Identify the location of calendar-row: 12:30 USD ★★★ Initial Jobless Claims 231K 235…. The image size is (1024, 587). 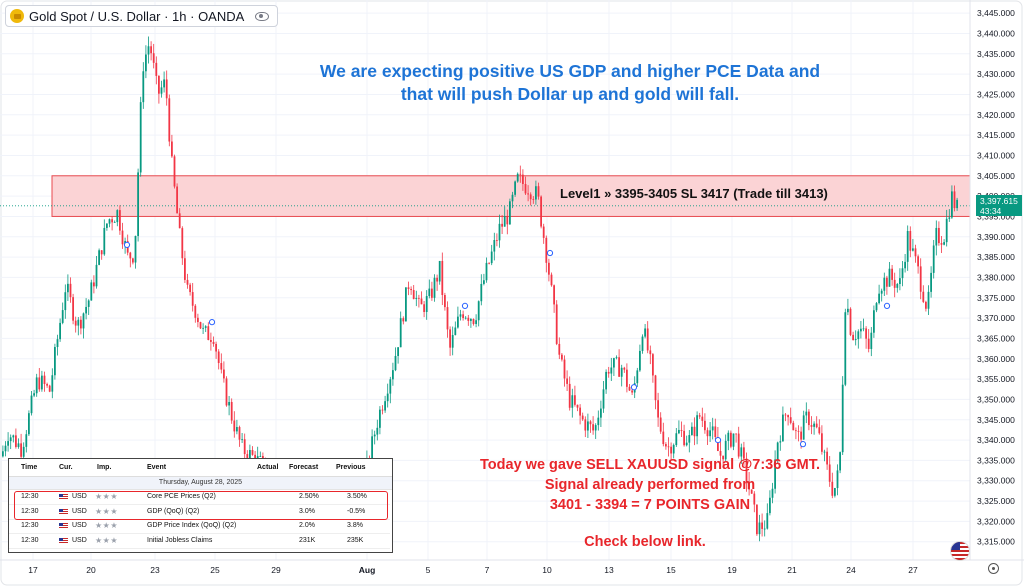
(199, 541).